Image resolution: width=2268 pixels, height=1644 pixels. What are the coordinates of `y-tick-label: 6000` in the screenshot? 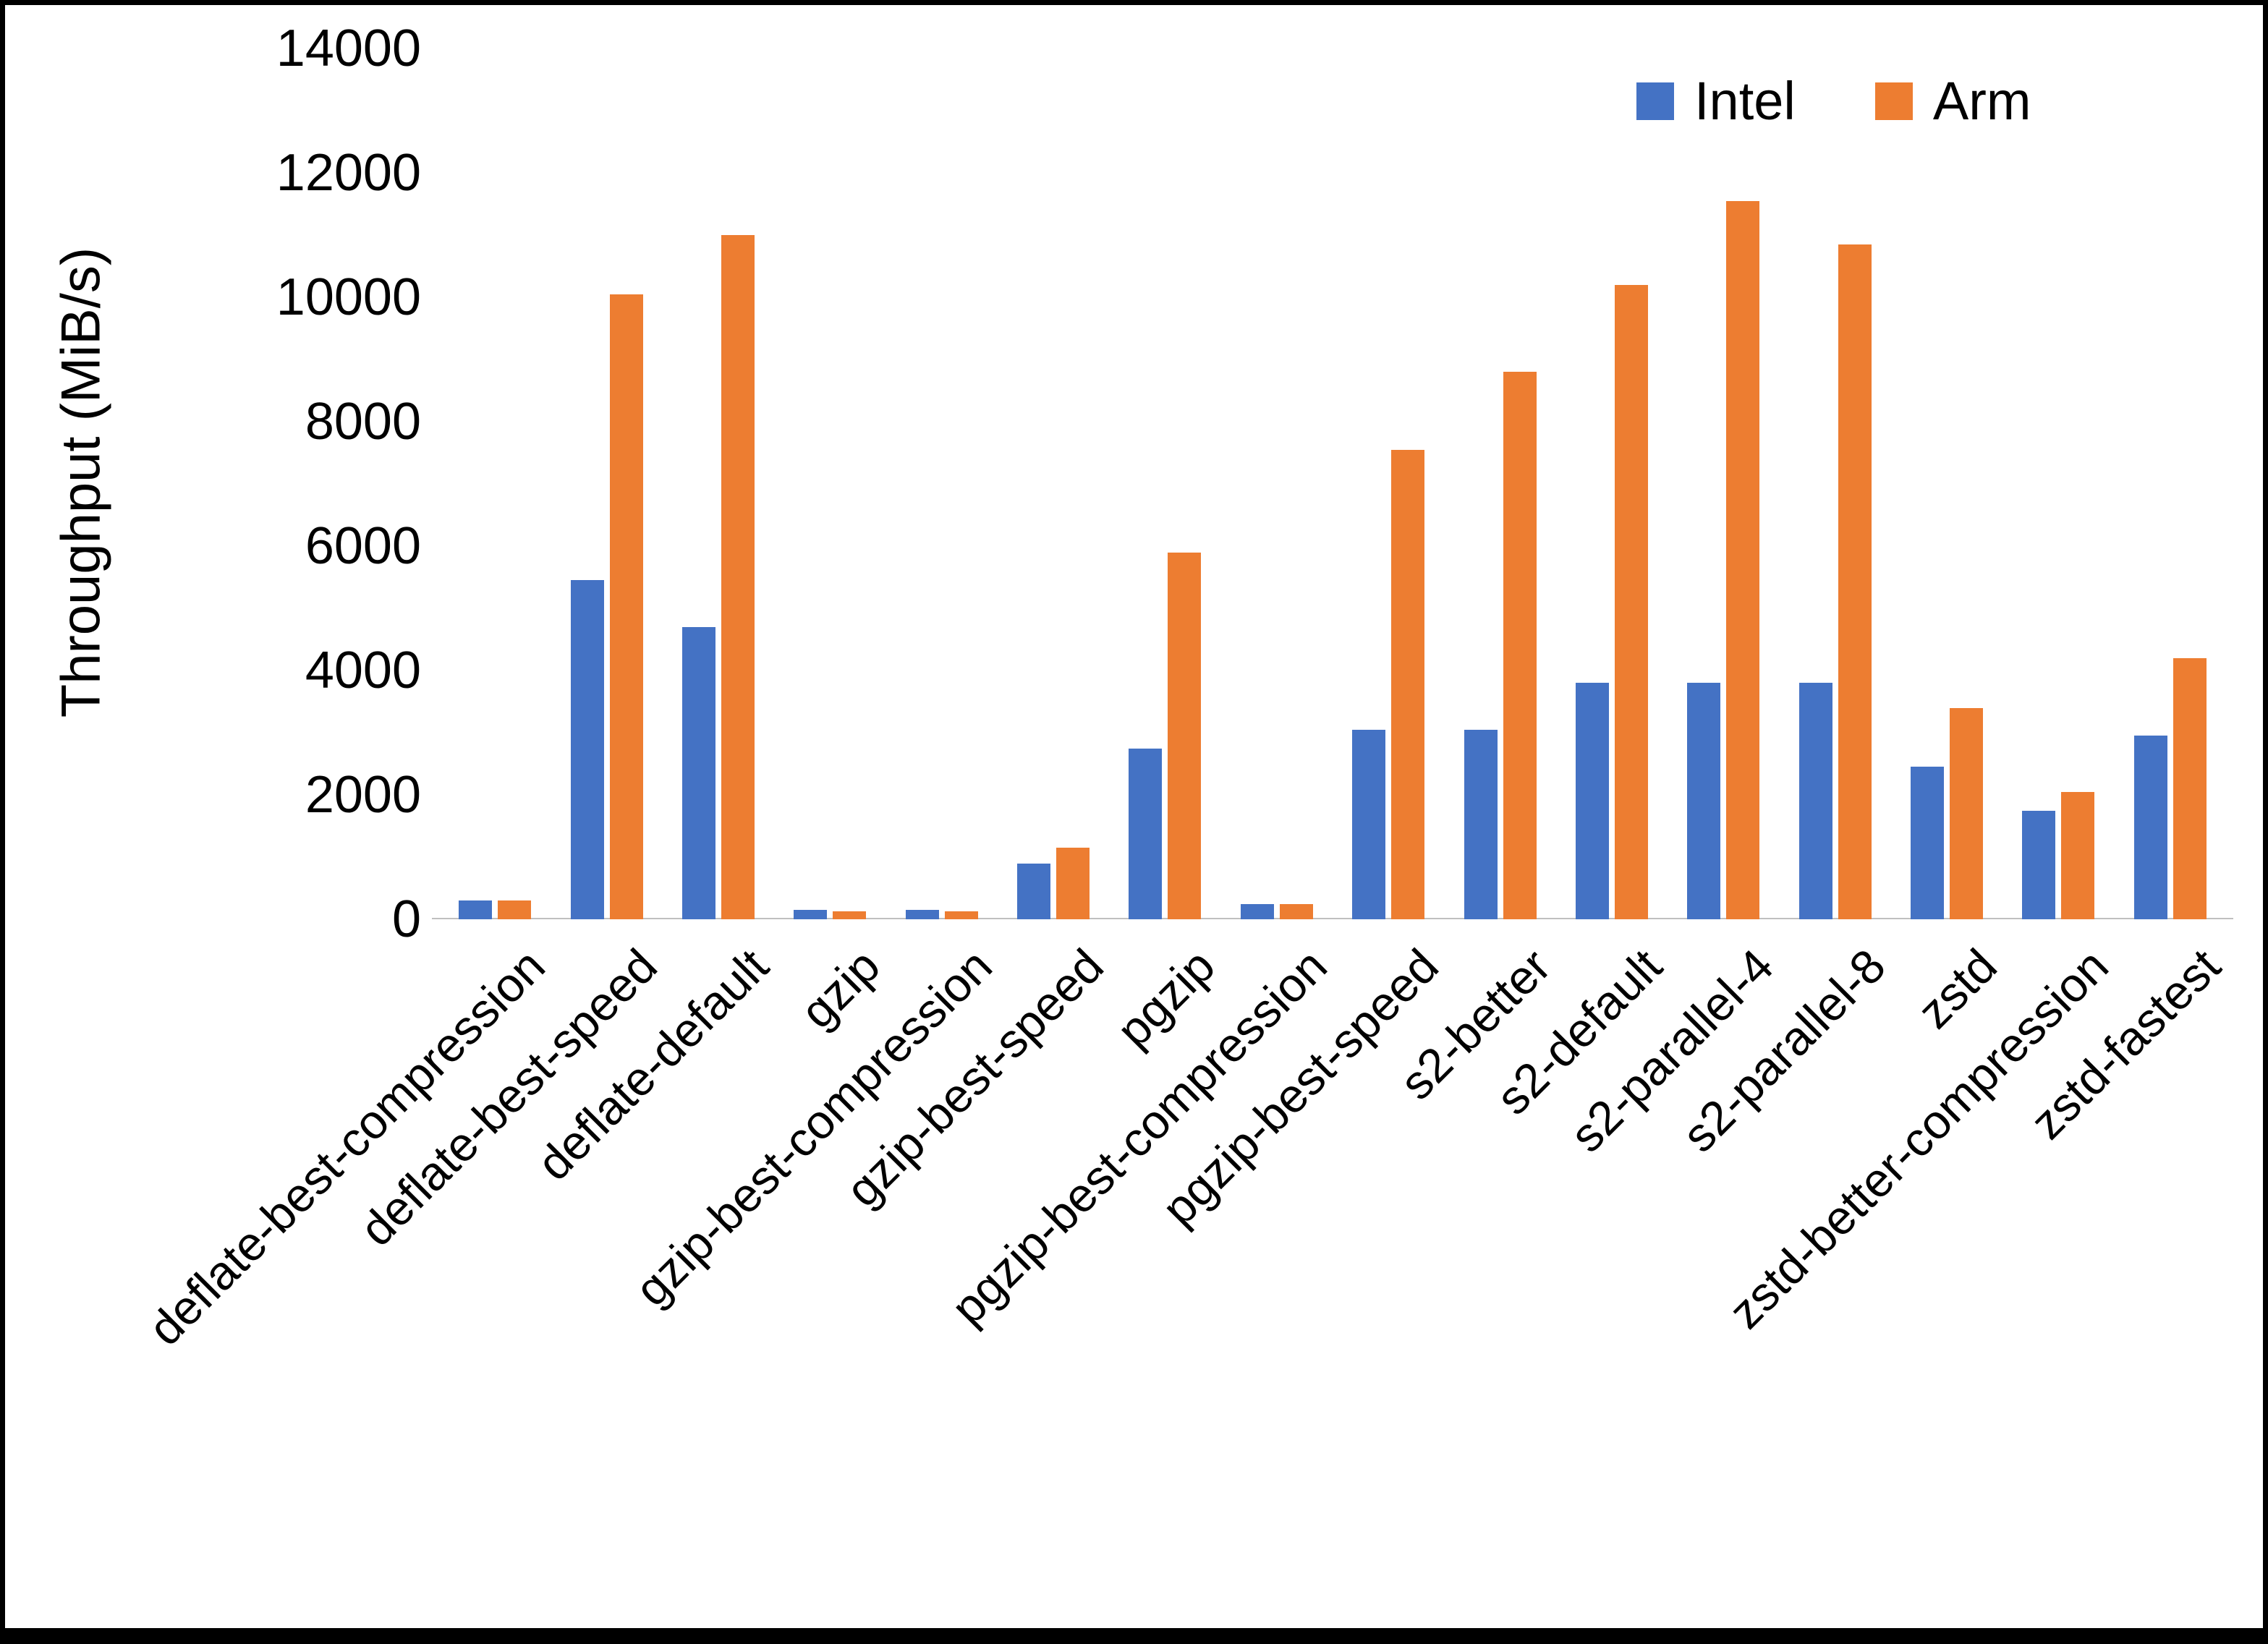 It's located at (363, 546).